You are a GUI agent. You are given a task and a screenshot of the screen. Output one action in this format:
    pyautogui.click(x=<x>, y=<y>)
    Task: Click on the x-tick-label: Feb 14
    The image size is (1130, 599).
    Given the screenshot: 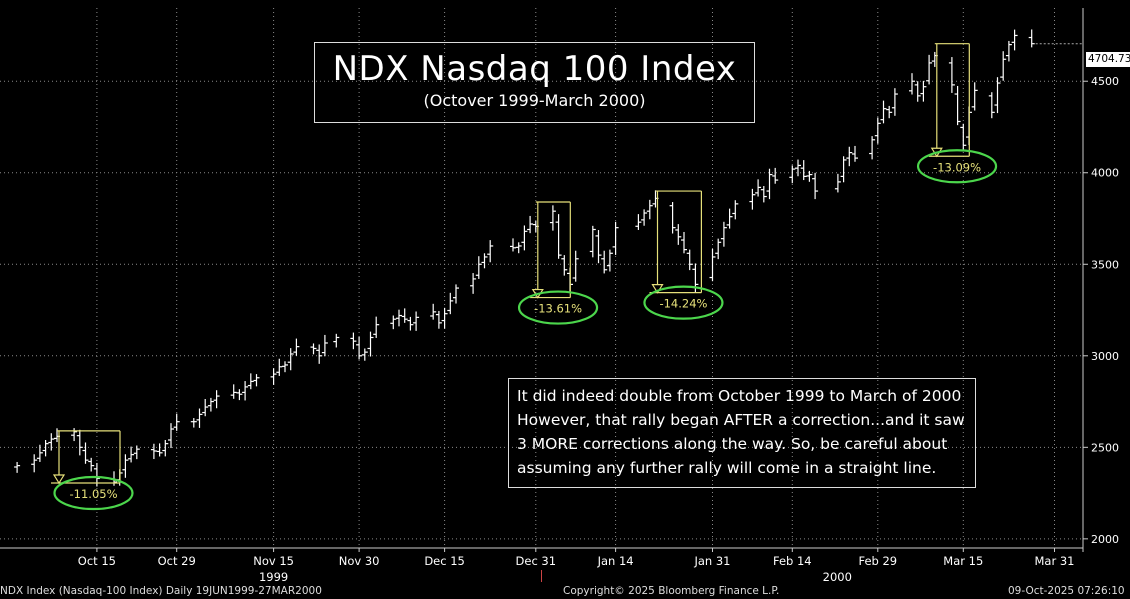 What is the action you would take?
    pyautogui.click(x=792, y=561)
    